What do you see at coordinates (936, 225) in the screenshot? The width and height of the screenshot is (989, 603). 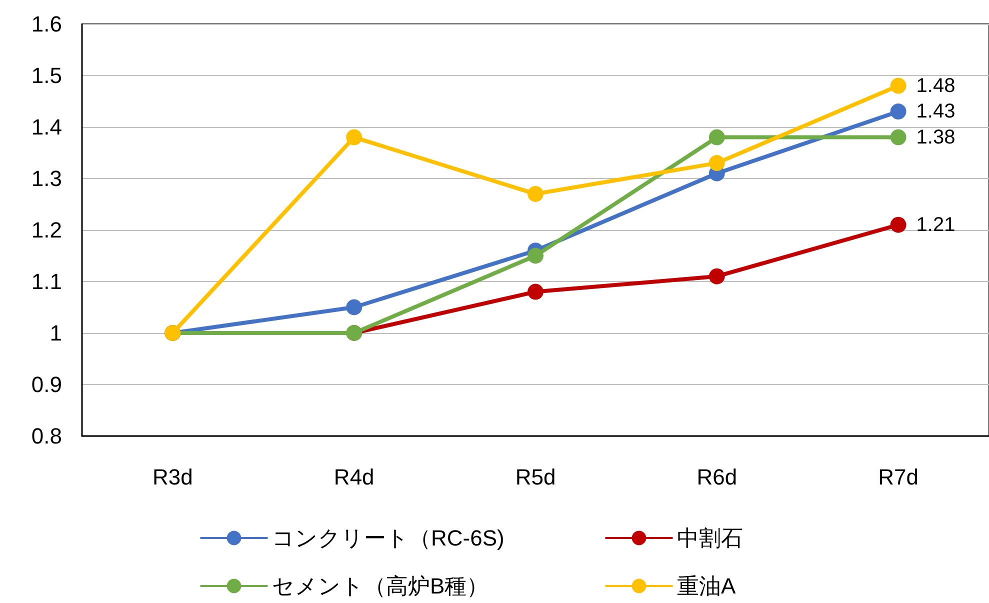 I see `data-label: 1.21` at bounding box center [936, 225].